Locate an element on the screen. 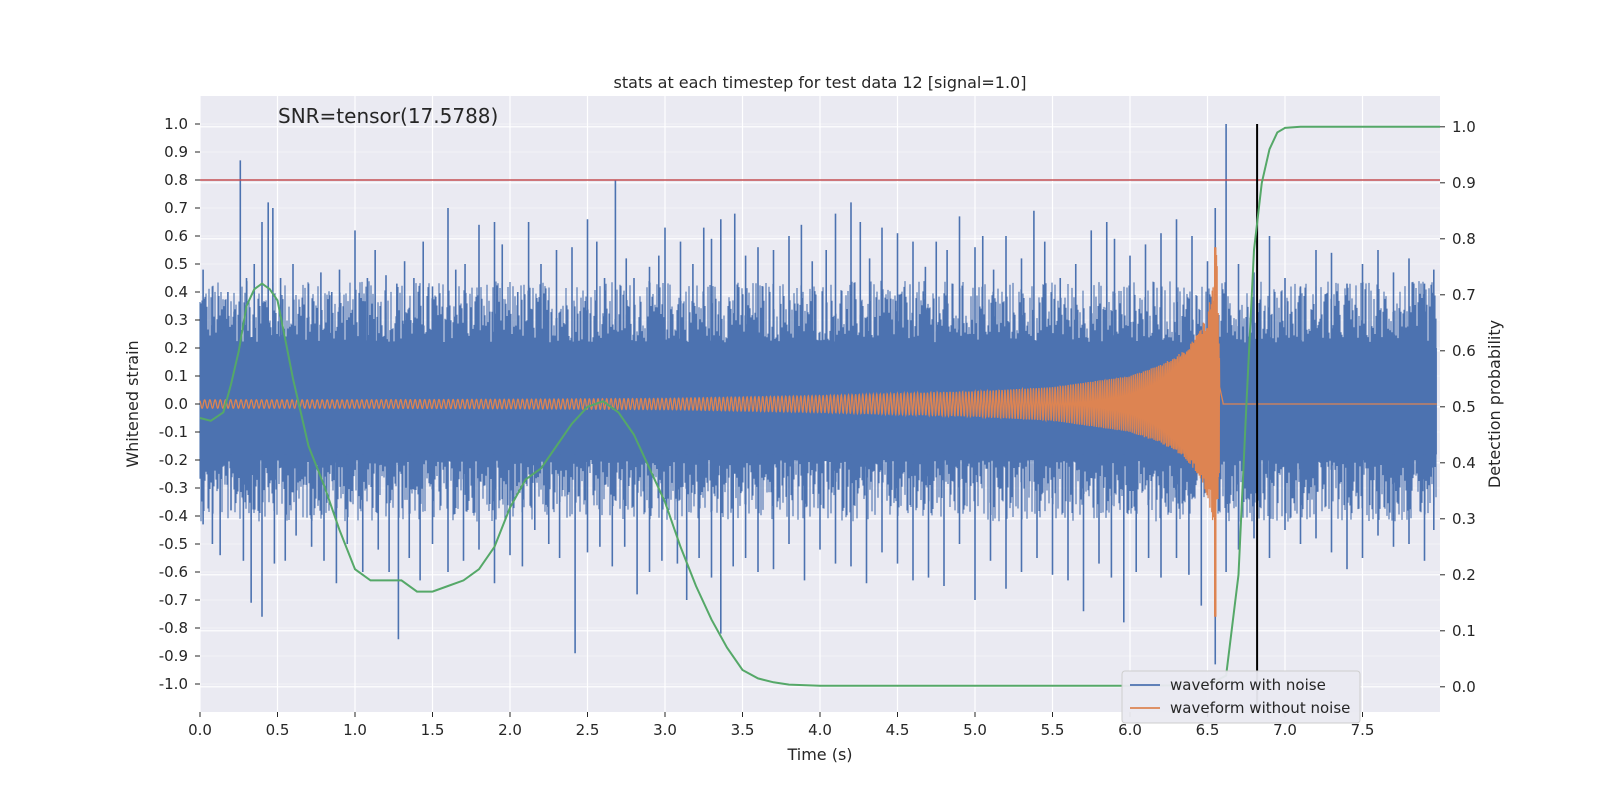 This screenshot has width=1600, height=800. y2-tick-label: 0.4 is located at coordinates (1464, 463).